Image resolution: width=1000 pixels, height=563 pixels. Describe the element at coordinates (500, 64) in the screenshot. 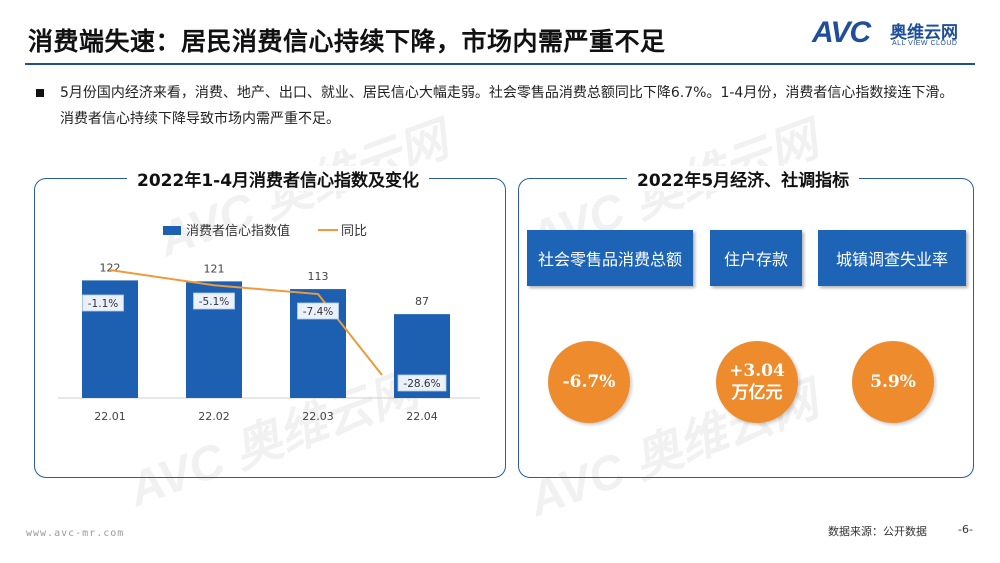

I see `header-divider` at that location.